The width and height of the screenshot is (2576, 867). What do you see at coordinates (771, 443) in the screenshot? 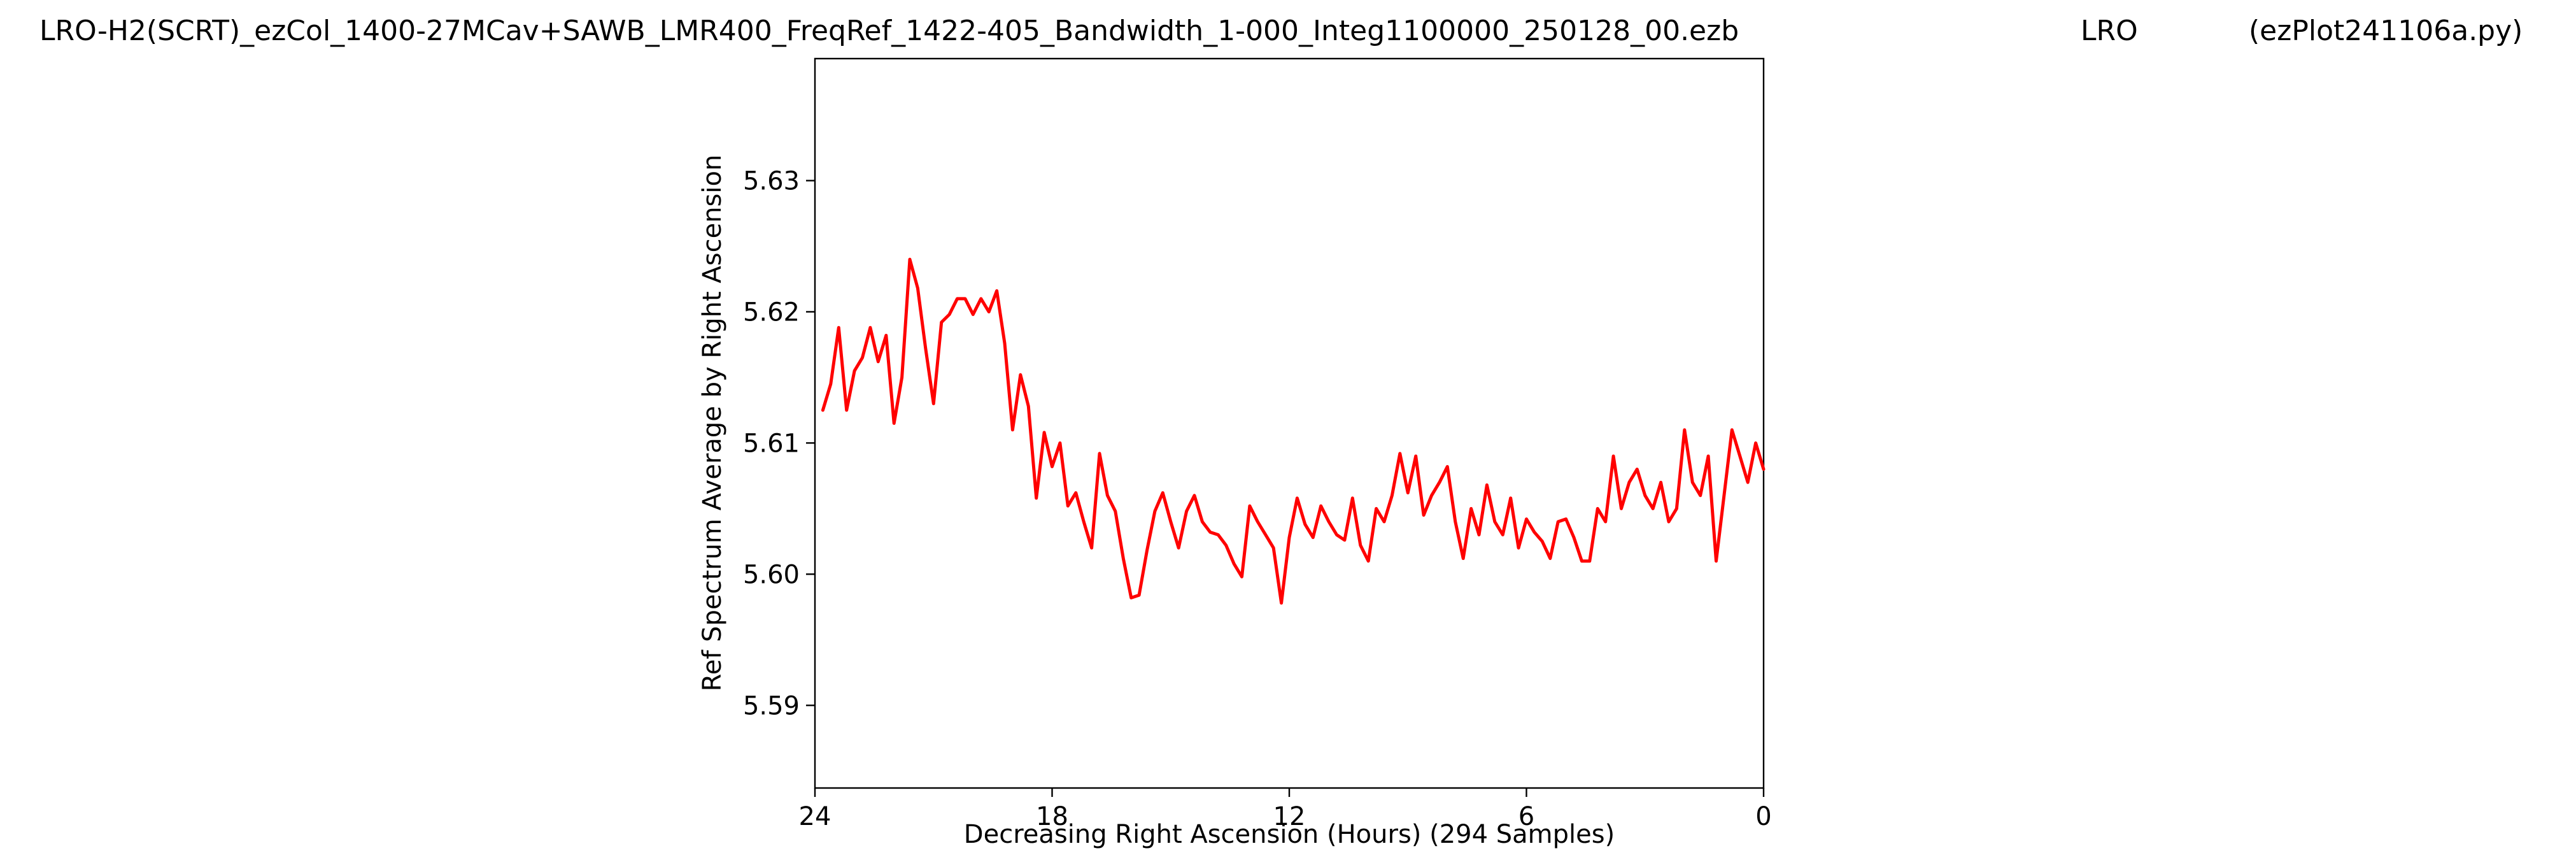
I see `y-tick-label: 5.61` at bounding box center [771, 443].